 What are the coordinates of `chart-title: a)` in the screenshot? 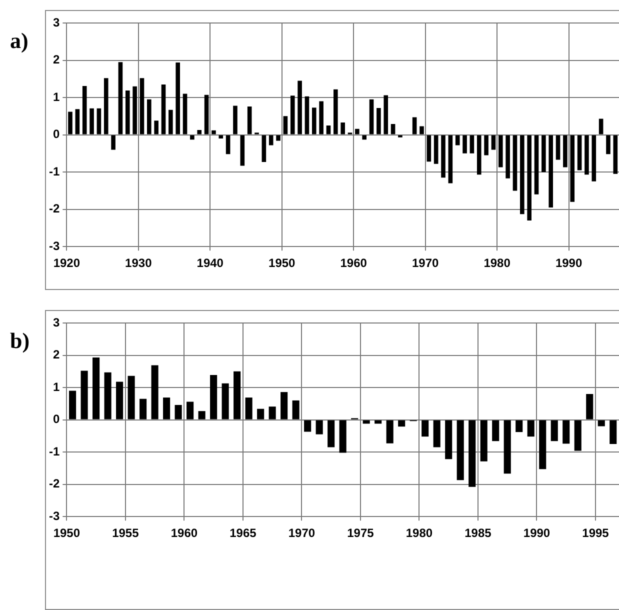 It's located at (19, 41).